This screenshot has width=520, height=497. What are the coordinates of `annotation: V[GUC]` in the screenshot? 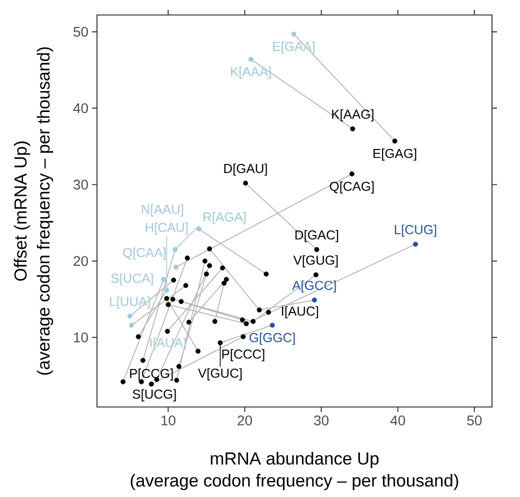 It's located at (220, 374).